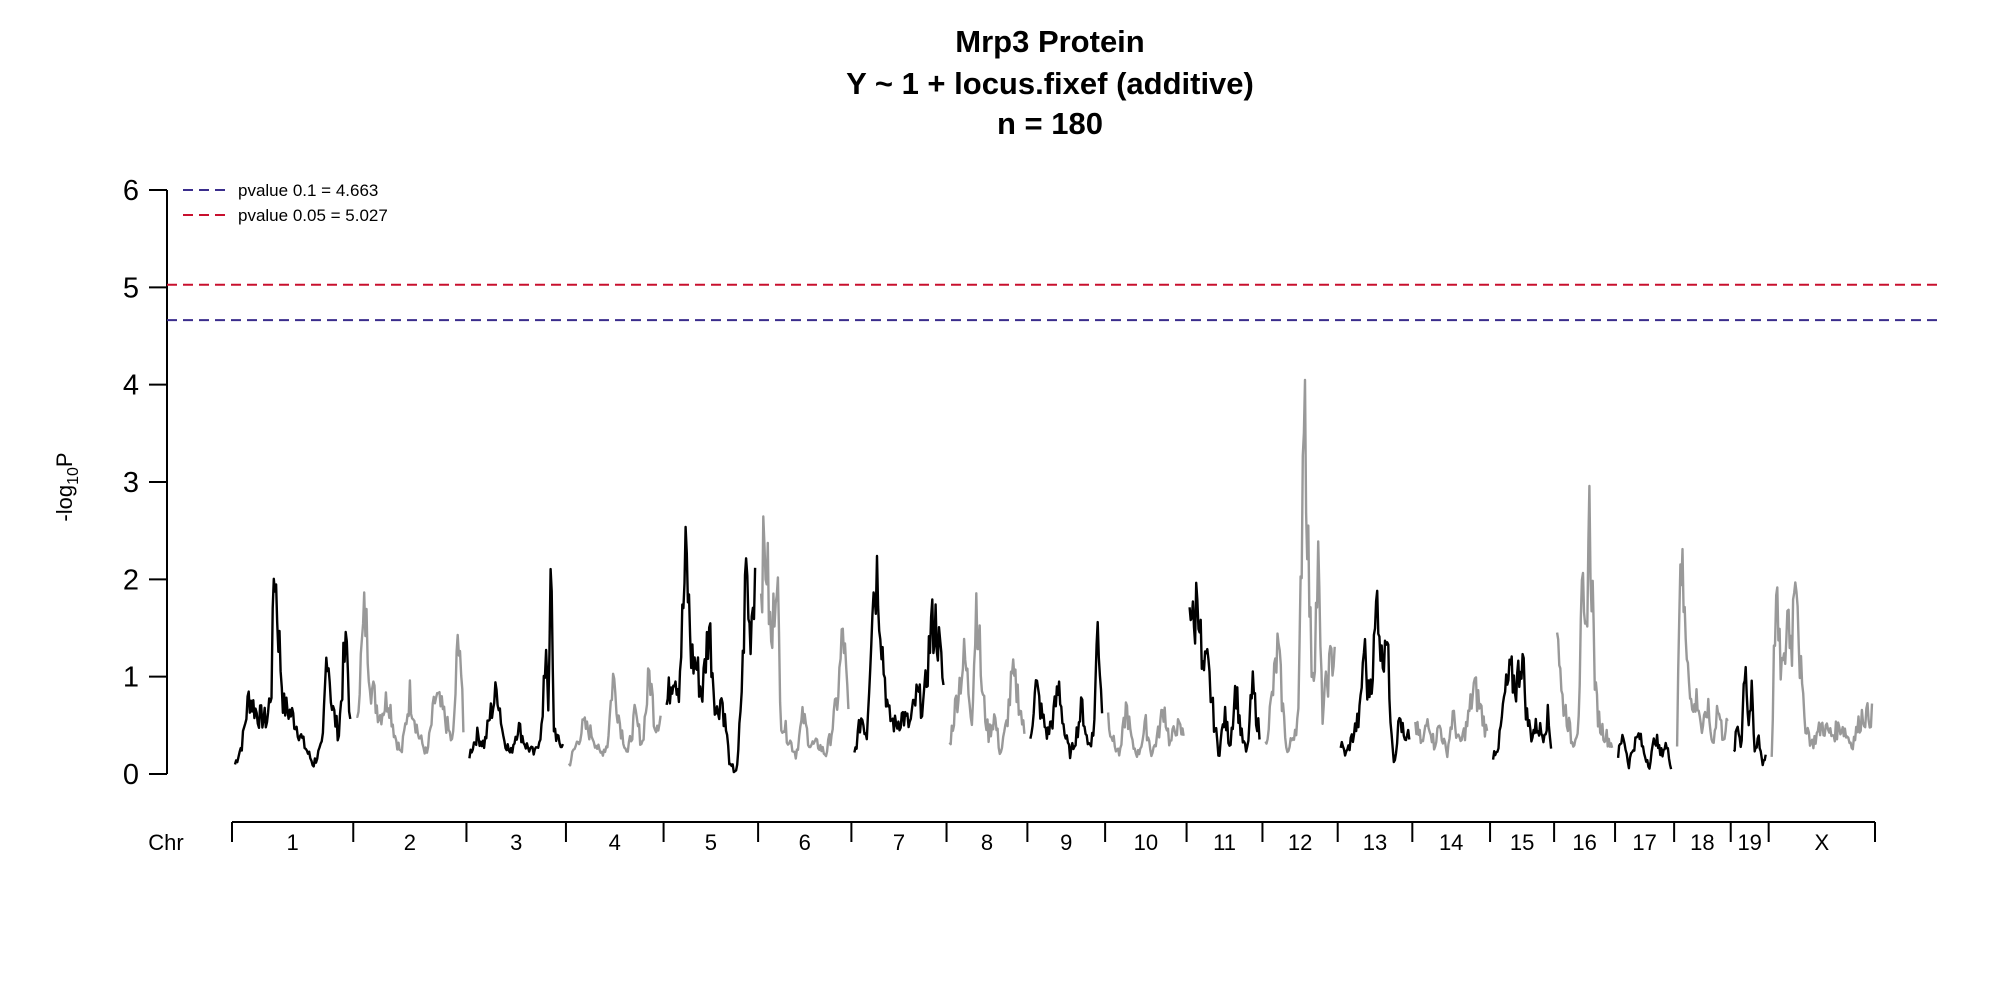  What do you see at coordinates (1146, 842) in the screenshot?
I see `chr-label: 10` at bounding box center [1146, 842].